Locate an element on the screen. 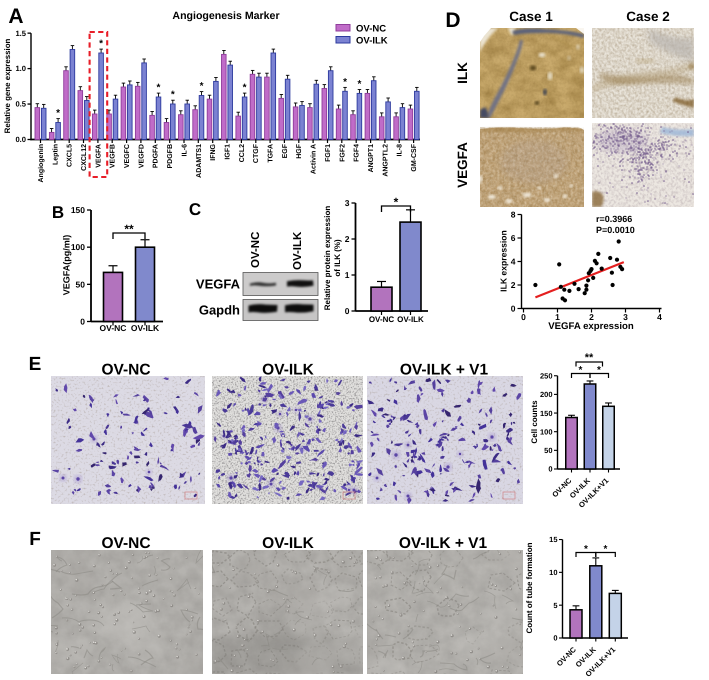 The image size is (709, 680). svg-text: Case 2 is located at coordinates (648, 16).